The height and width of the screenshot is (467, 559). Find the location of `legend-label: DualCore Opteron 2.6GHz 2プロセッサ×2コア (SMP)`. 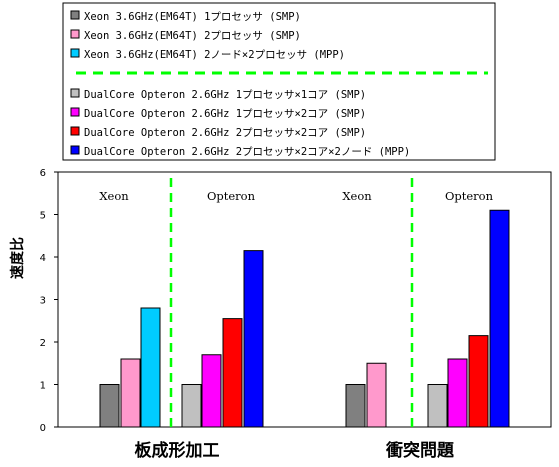

legend-label: DualCore Opteron 2.6GHz 2プロセッサ×2コア (SMP) is located at coordinates (225, 133).